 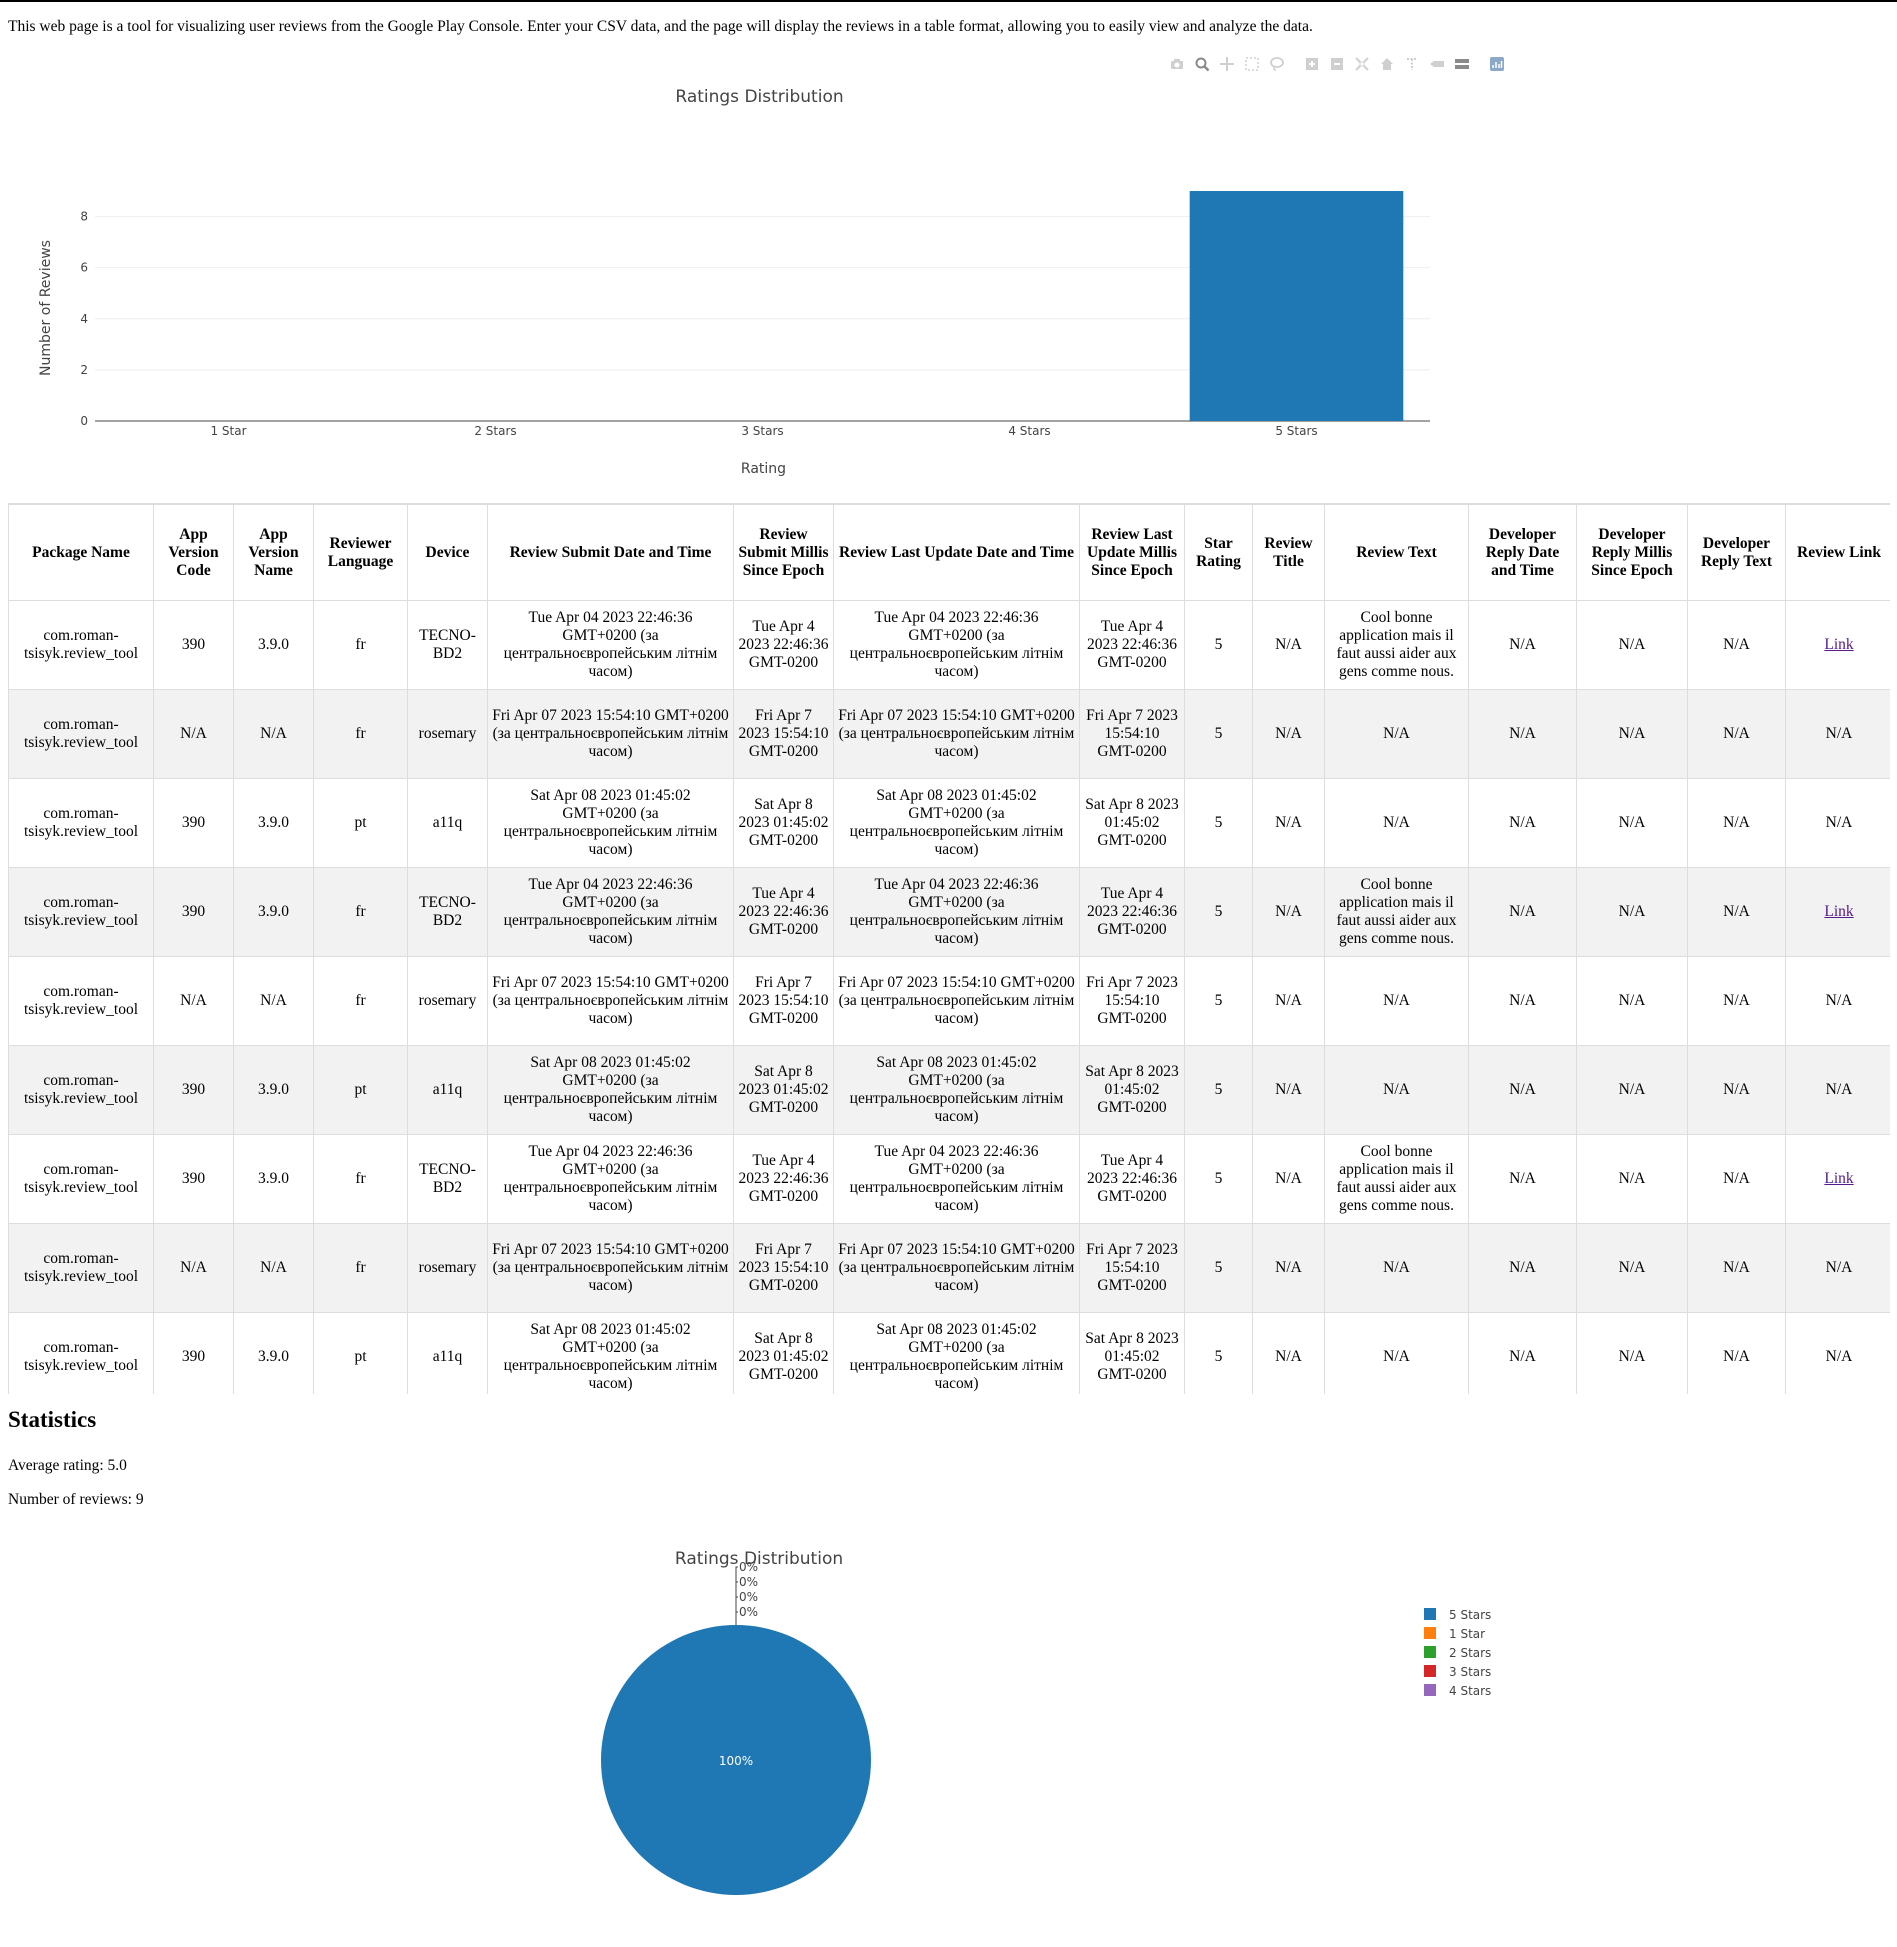 I want to click on y-tick-label: 4, so click(x=84, y=319).